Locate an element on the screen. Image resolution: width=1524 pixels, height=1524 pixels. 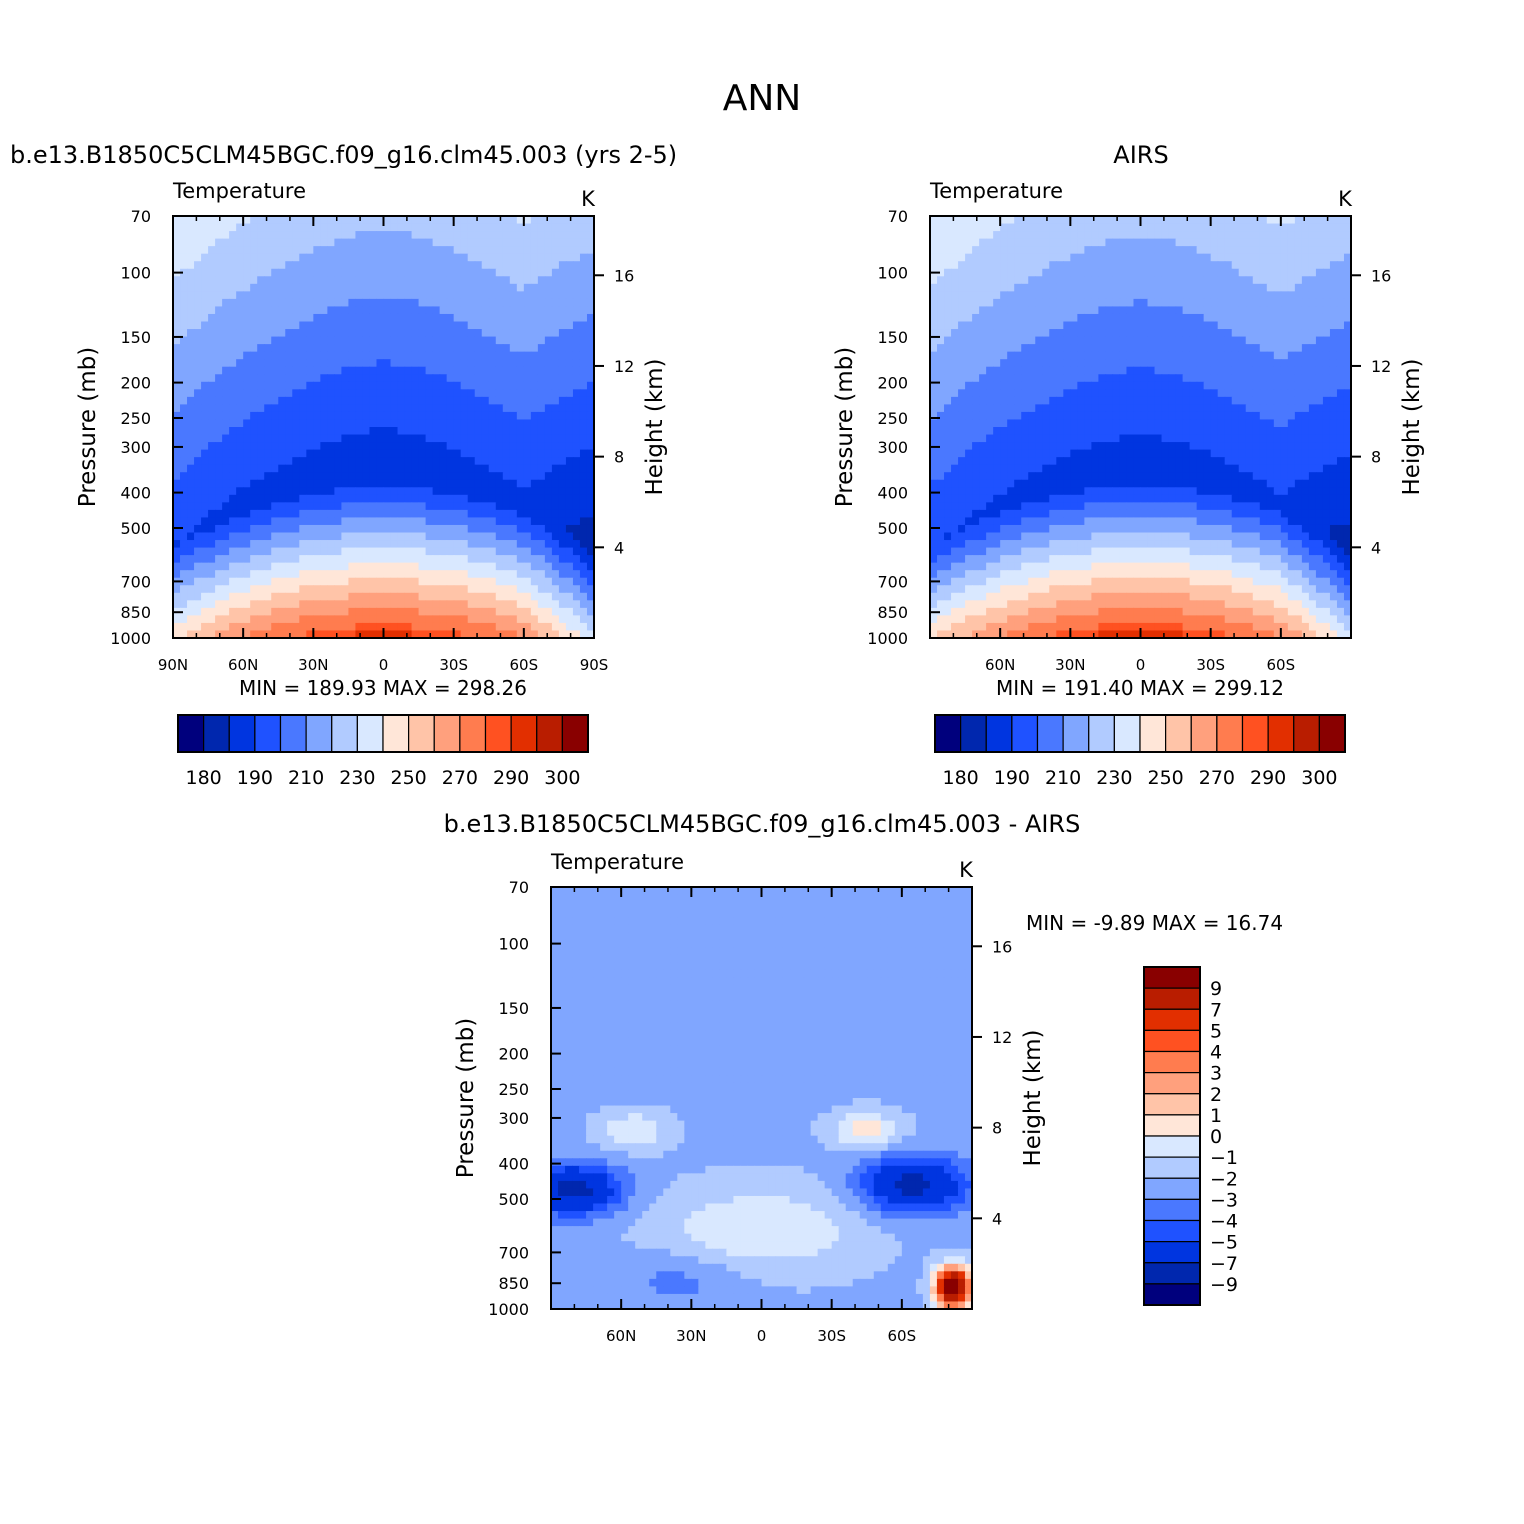
lat-tick-label: 60N is located at coordinates (243, 665).